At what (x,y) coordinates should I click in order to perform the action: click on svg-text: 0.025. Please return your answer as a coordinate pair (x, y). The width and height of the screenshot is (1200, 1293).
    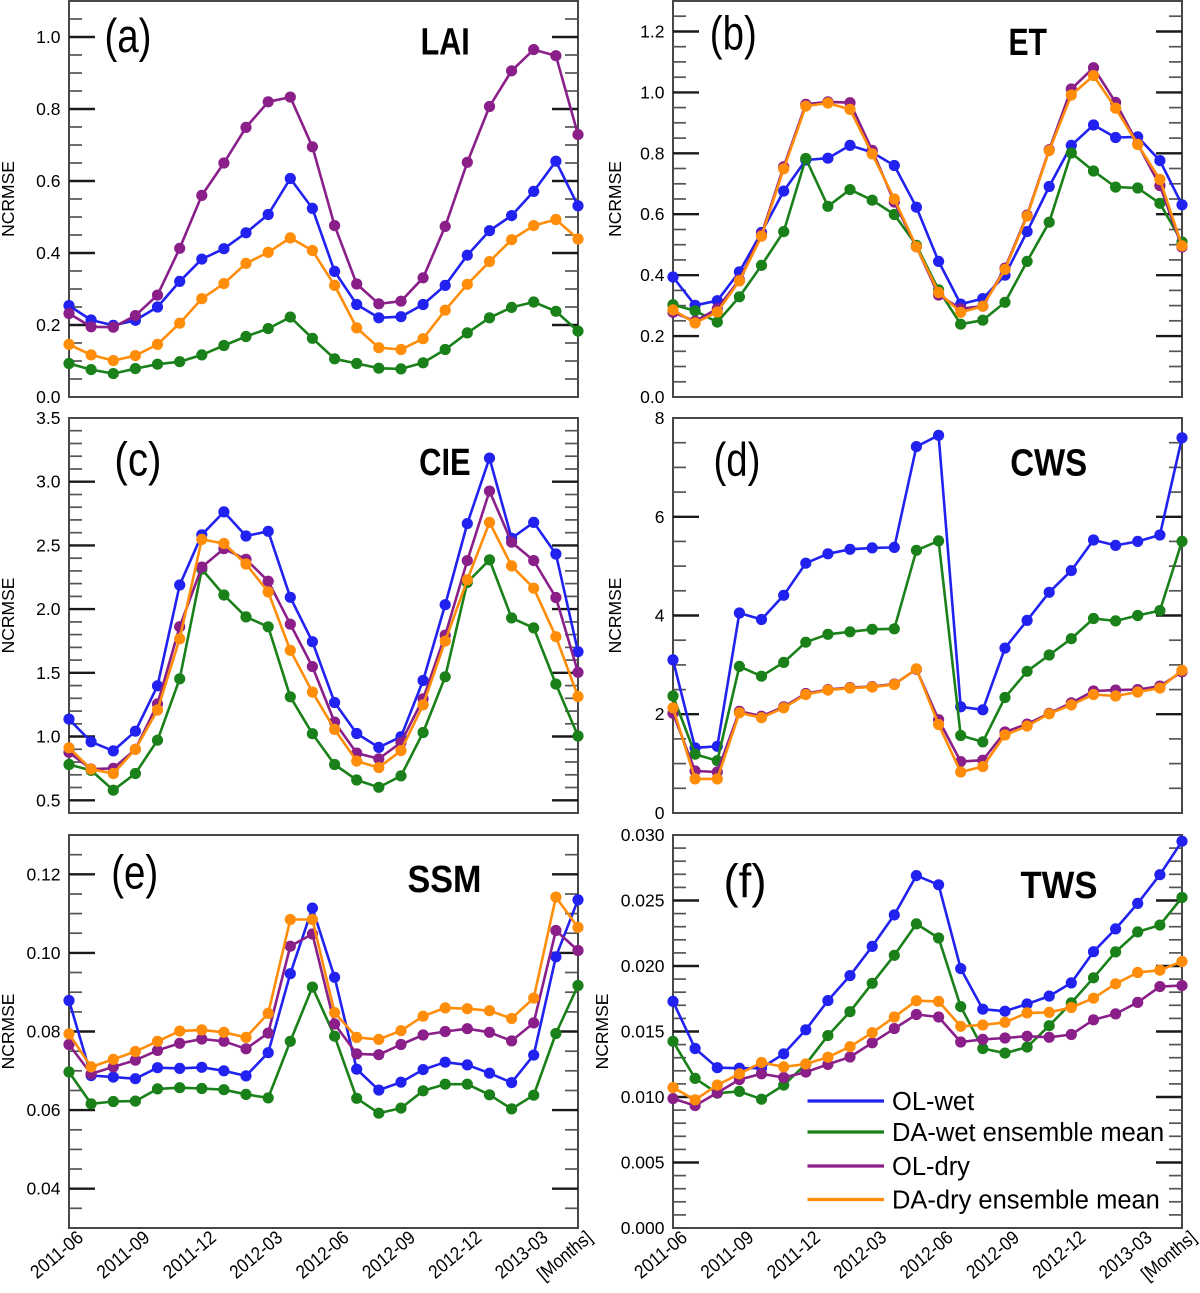
    Looking at the image, I should click on (643, 901).